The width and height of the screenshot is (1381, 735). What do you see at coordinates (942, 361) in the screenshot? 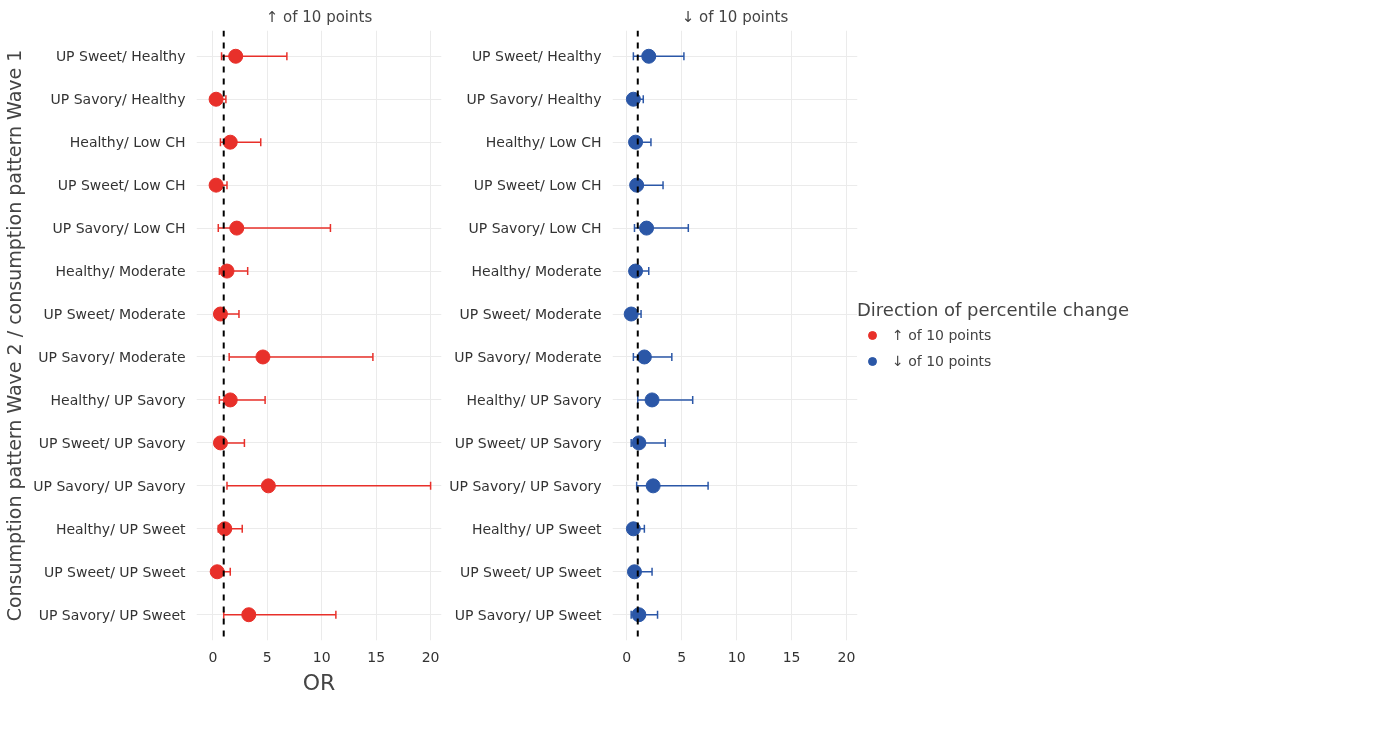
I see `legend-label: ↓ of 10 points` at bounding box center [942, 361].